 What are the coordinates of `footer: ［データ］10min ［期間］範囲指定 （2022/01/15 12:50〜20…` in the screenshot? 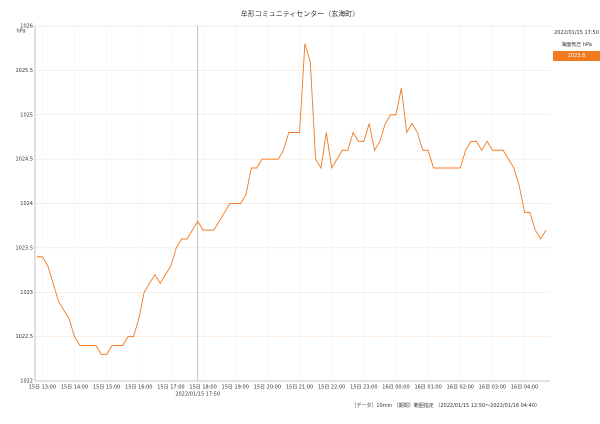 It's located at (445, 405).